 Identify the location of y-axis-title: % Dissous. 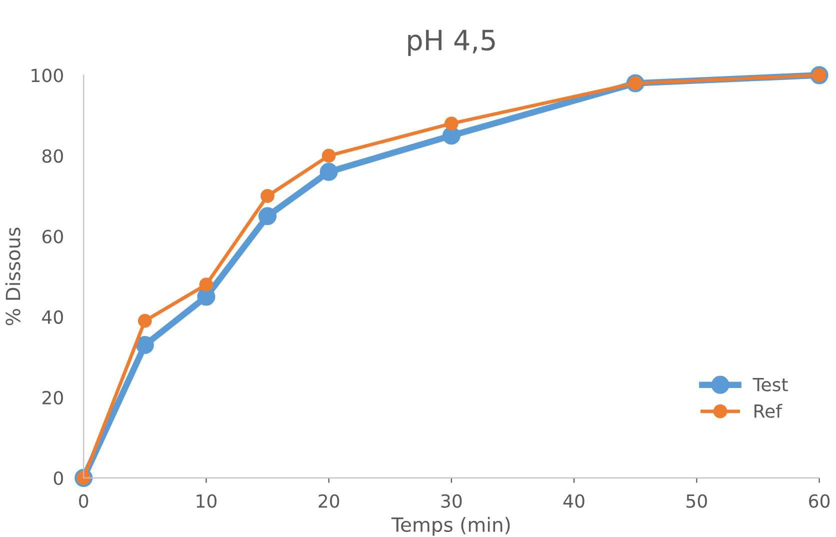
(12, 277).